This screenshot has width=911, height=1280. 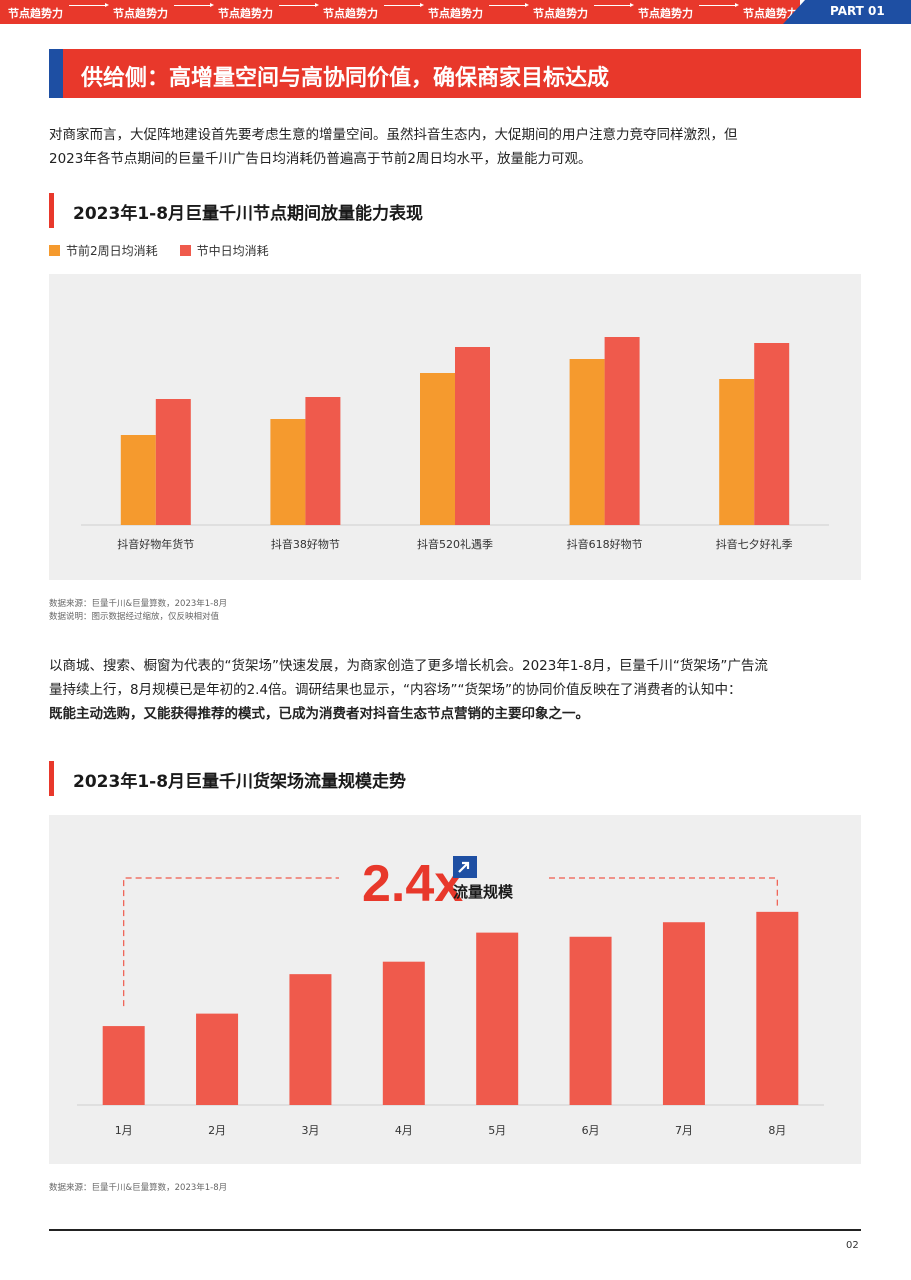 I want to click on ticker: 节点趋势力 节点趋势力 节点趋势力 节点趋势力 节点趋势力 节点趋势力 节点趋势力 节点趋势力, so click(x=403, y=12).